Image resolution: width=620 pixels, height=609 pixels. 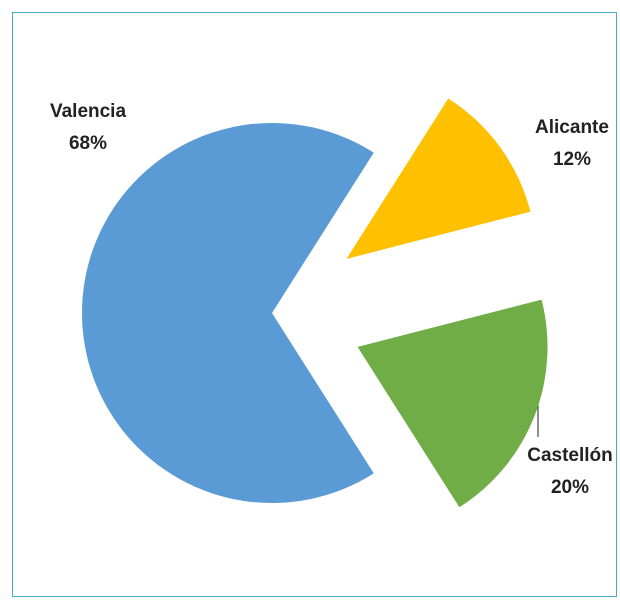 What do you see at coordinates (572, 127) in the screenshot?
I see `slice-label: Alicante` at bounding box center [572, 127].